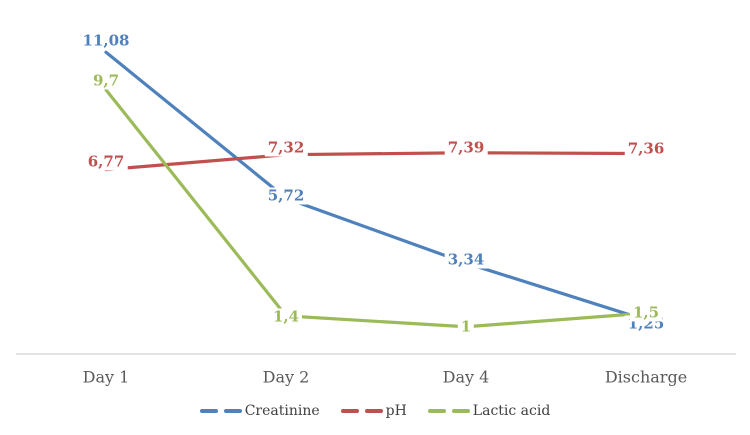 This screenshot has height=435, width=750. I want to click on legend: Creatinine pH Lactic acid, so click(375, 411).